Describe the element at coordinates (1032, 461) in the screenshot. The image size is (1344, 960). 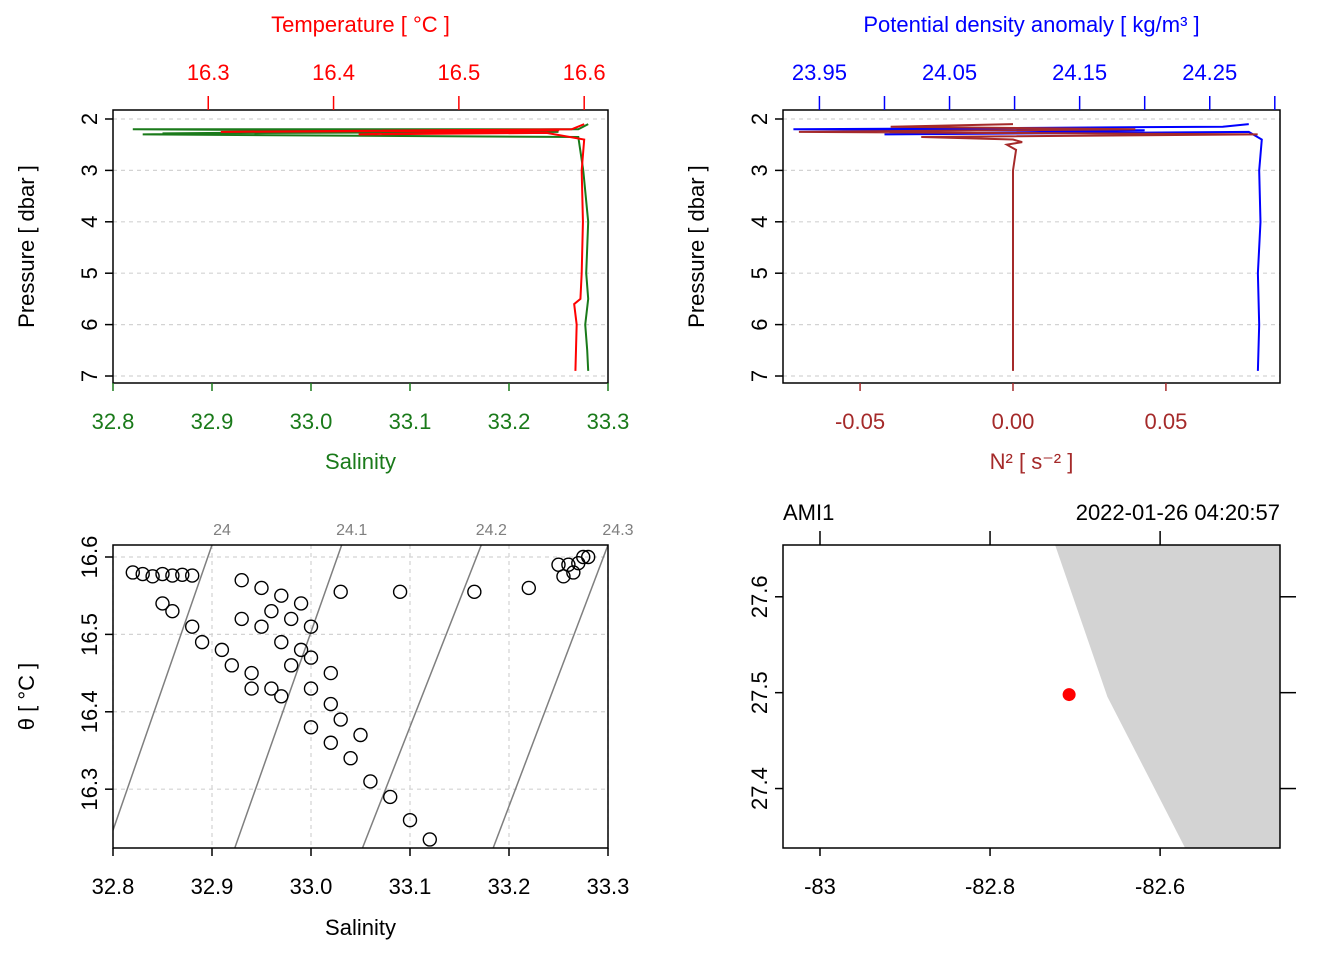
I see `x-axis-title: N² [ s⁻² ]` at that location.